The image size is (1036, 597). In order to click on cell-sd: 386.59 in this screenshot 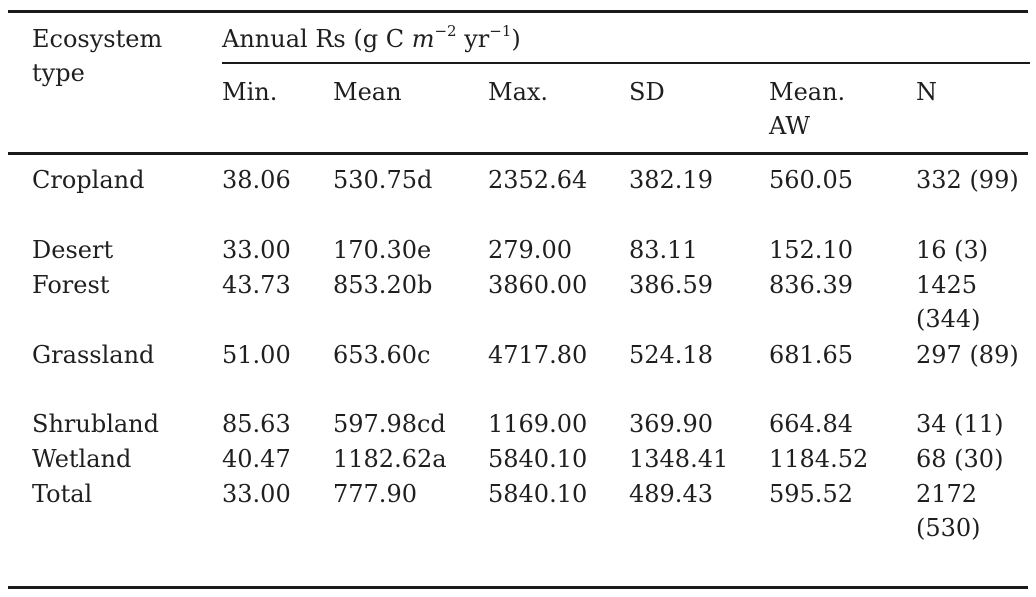, I will do `click(671, 285)`.